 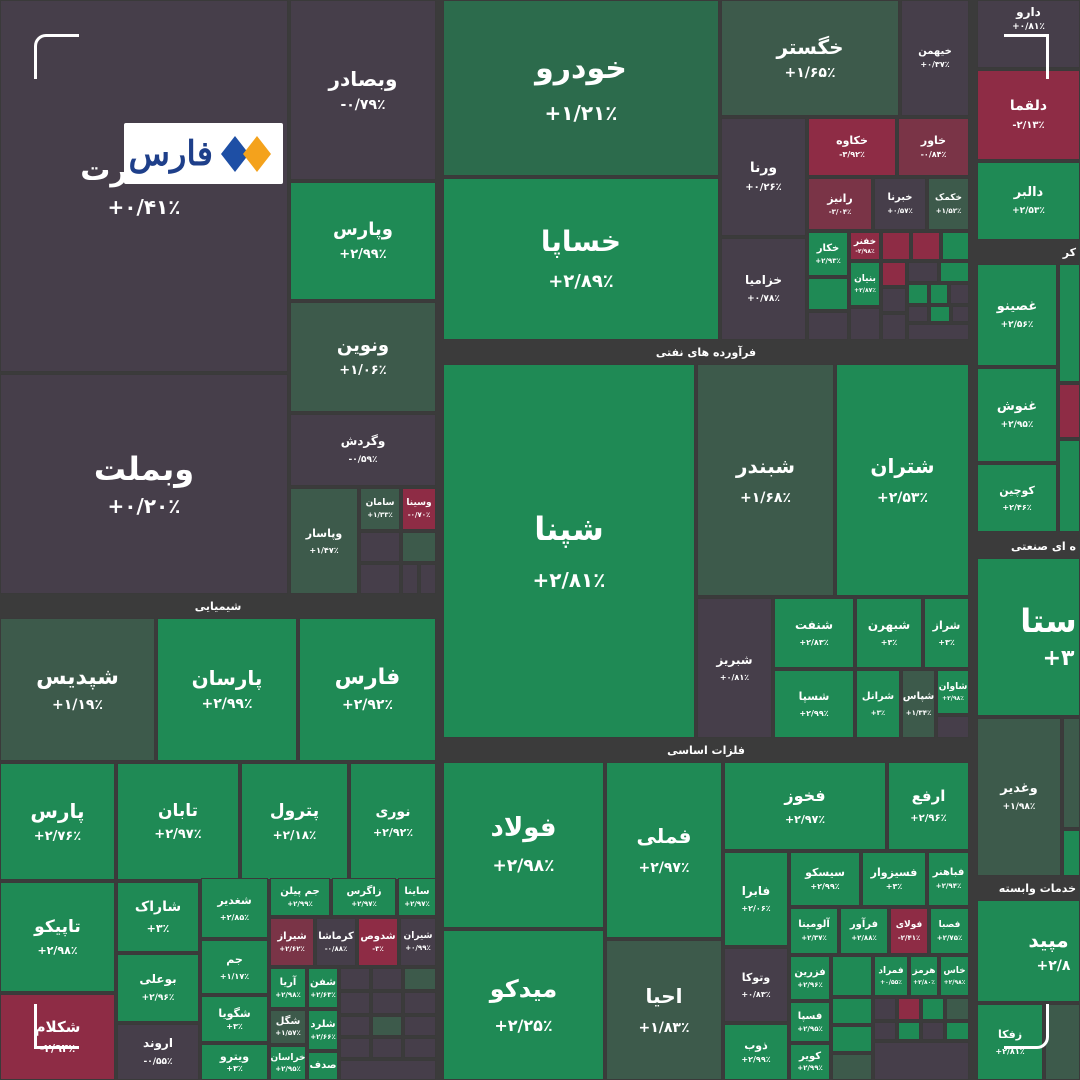 I want to click on tile-buali: بوعلی +۲/۹۶٪, so click(x=158, y=988).